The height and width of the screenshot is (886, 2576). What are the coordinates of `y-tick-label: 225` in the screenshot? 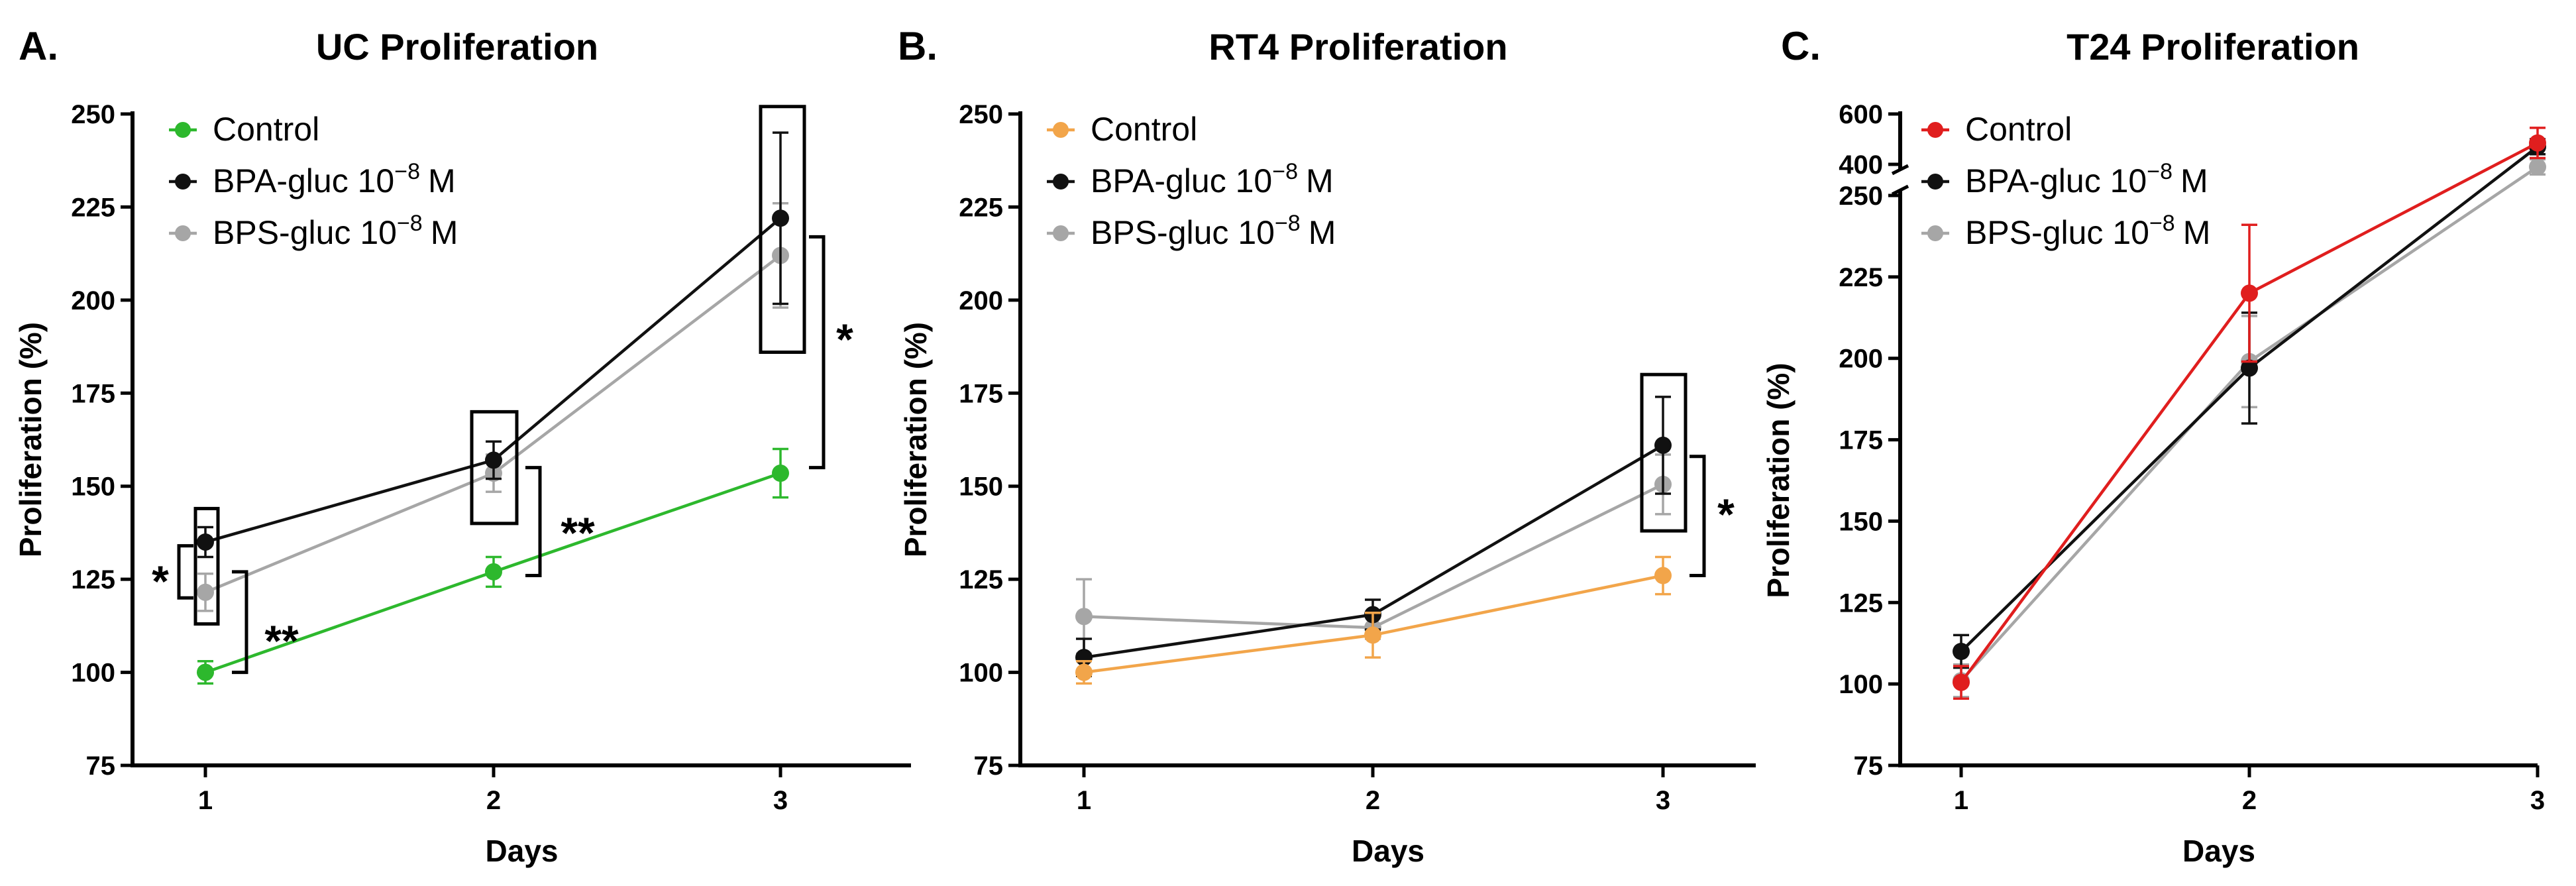 It's located at (1861, 278).